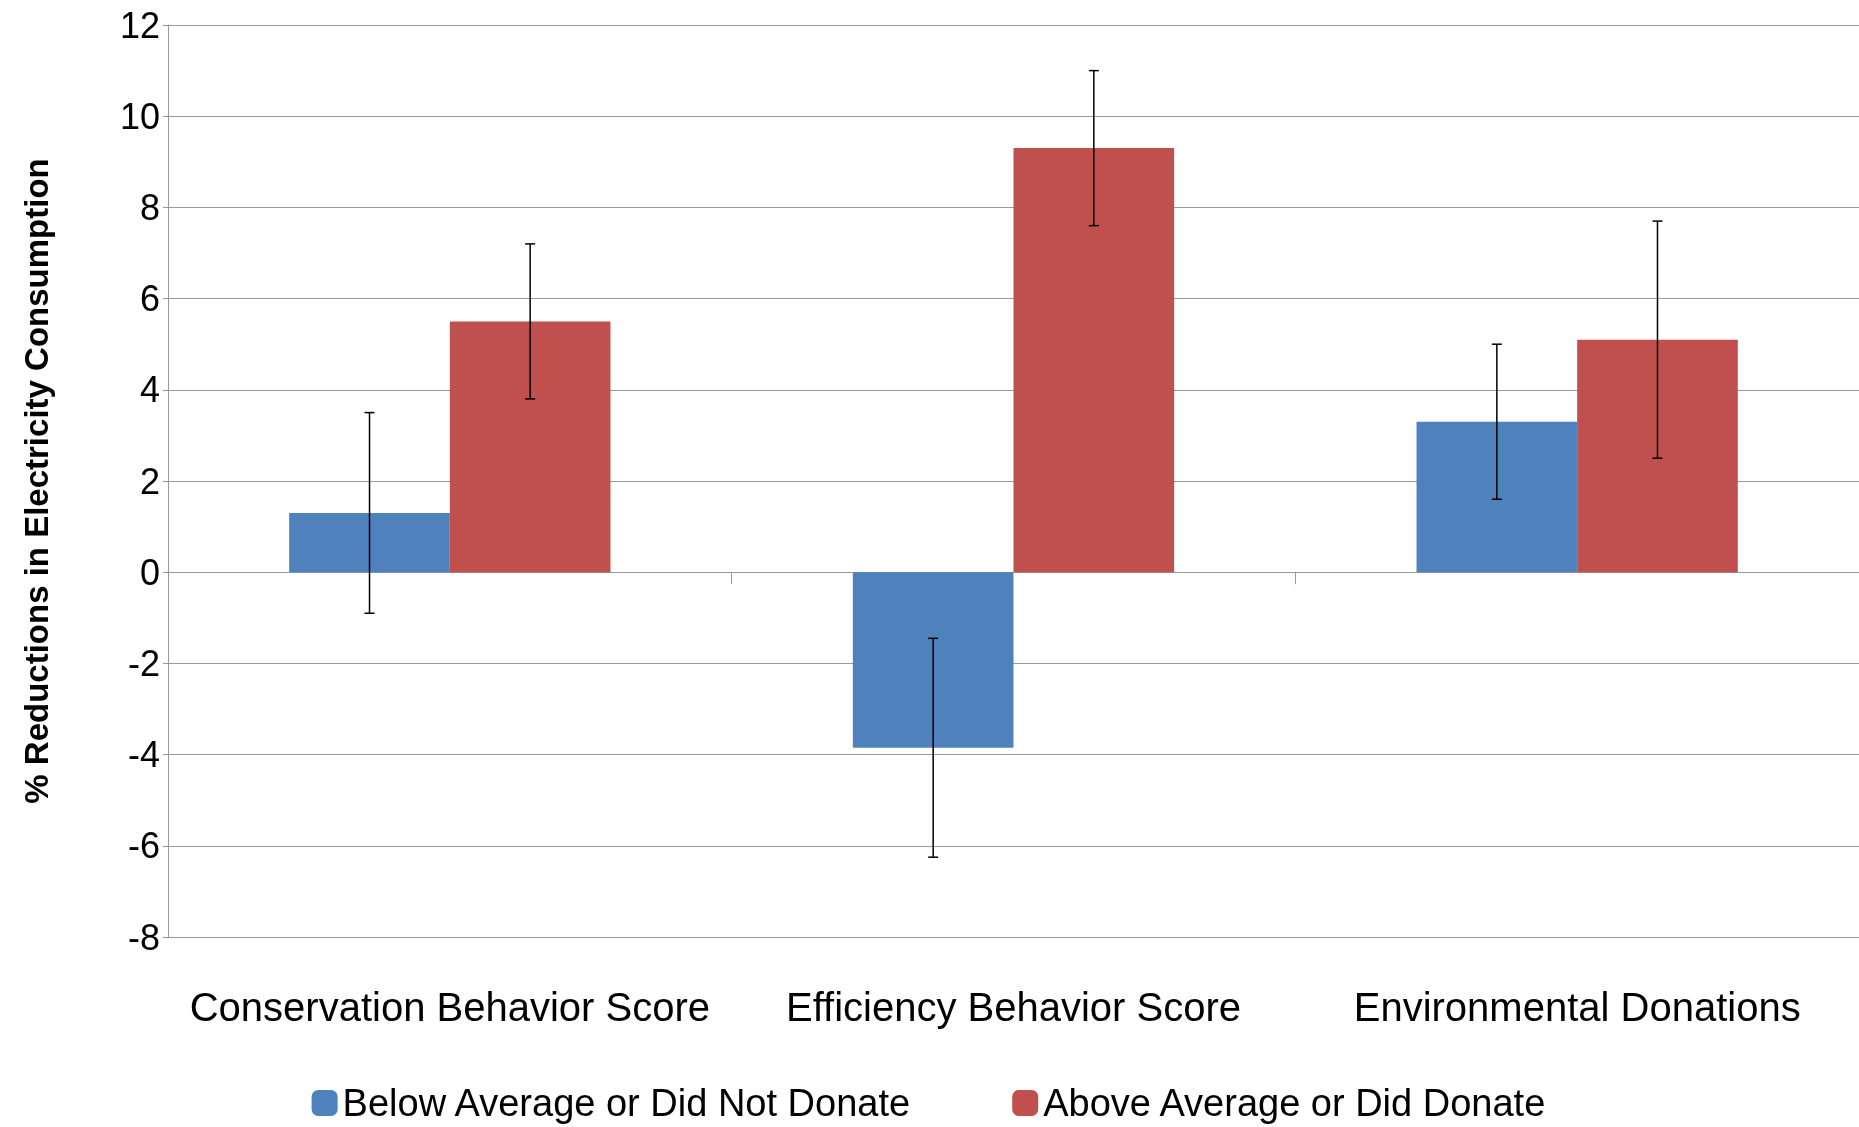 The height and width of the screenshot is (1127, 1859). What do you see at coordinates (139, 116) in the screenshot?
I see `y-tick-label: 10` at bounding box center [139, 116].